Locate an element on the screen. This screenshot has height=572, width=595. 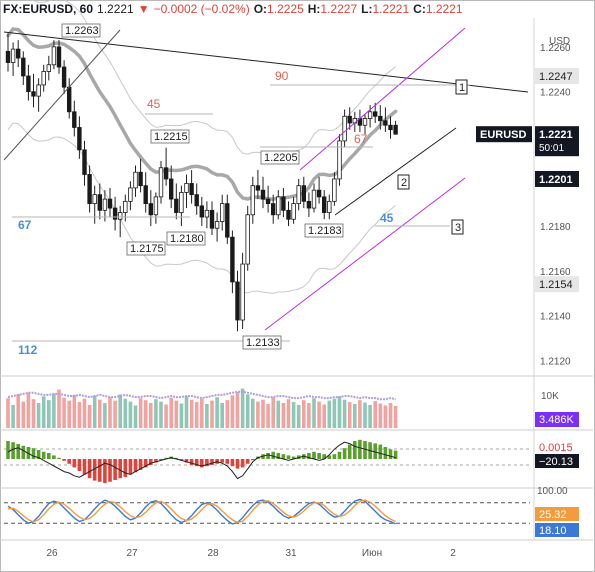
symbol-label: FX:EURUSD, 60 is located at coordinates (48, 9).